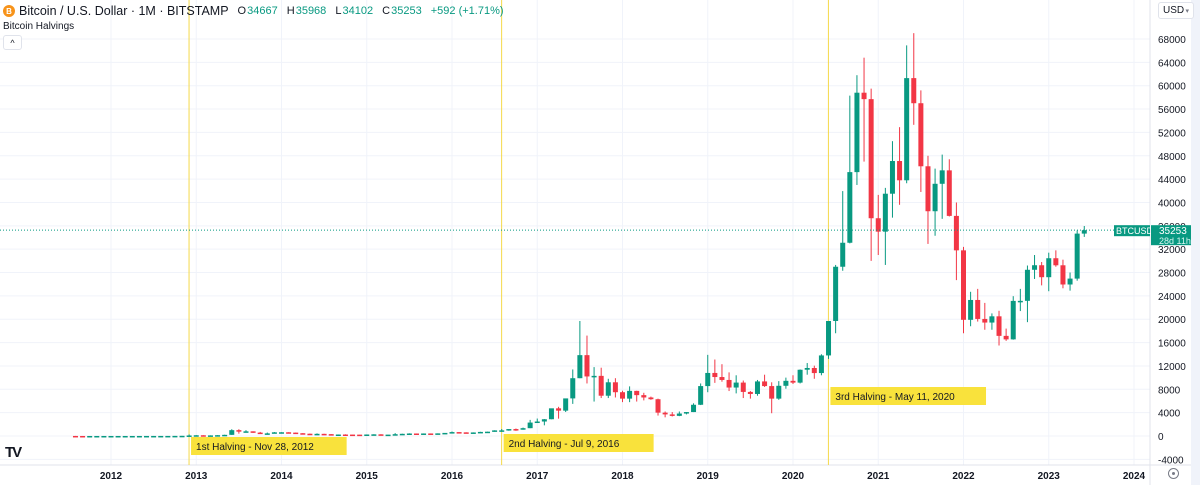 The image size is (1200, 485). Describe the element at coordinates (124, 11) in the screenshot. I see `symbol-title: Bitcoin / U.S. Dollar · 1M · BITSTAMP` at that location.